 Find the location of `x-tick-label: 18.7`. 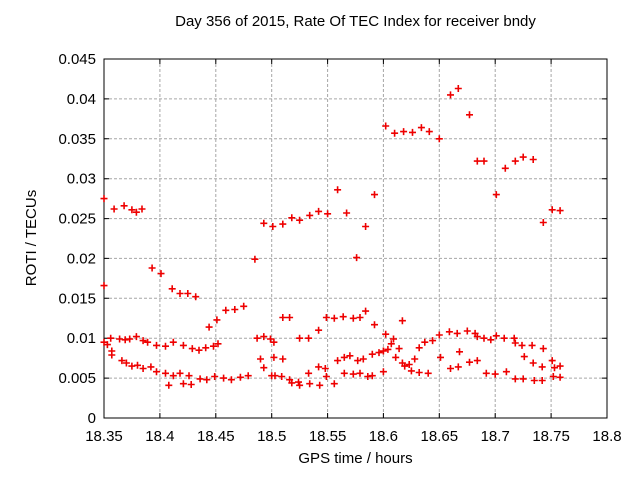

x-tick-label: 18.7 is located at coordinates (495, 436).